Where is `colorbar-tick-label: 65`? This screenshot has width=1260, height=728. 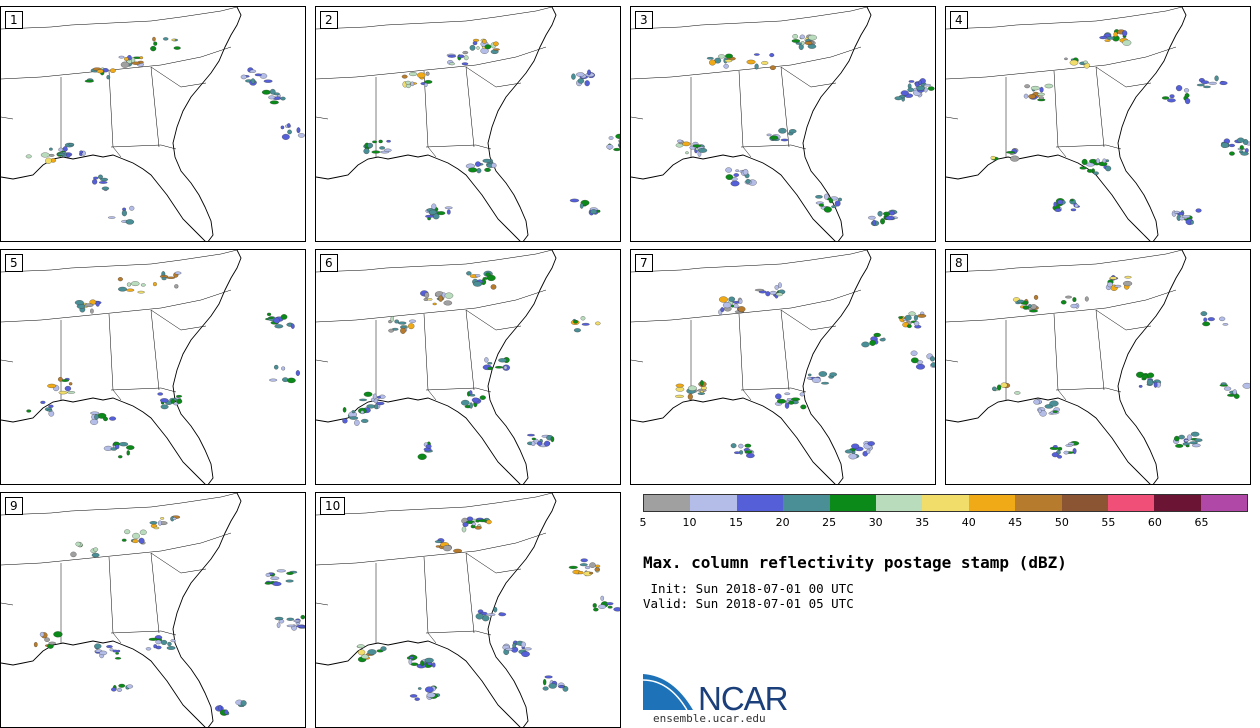 colorbar-tick-label: 65 is located at coordinates (1201, 522).